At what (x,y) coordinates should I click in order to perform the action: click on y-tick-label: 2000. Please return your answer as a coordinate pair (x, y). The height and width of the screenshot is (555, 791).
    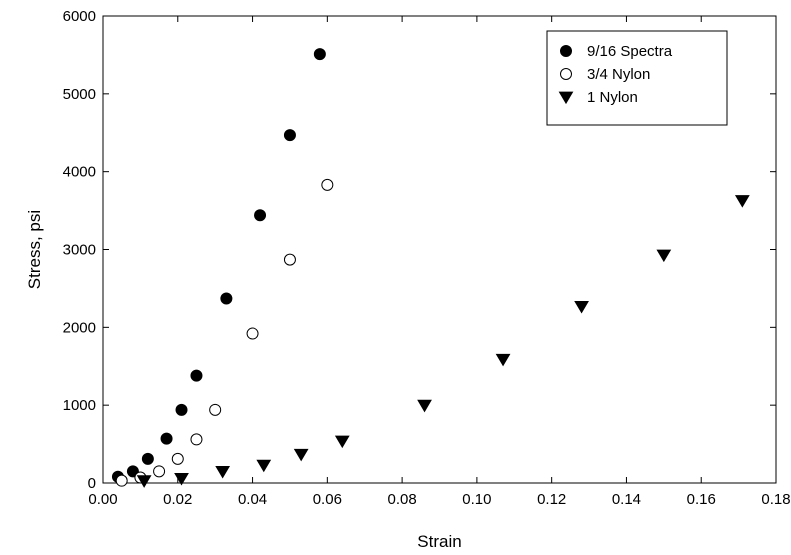
    Looking at the image, I should click on (79, 327).